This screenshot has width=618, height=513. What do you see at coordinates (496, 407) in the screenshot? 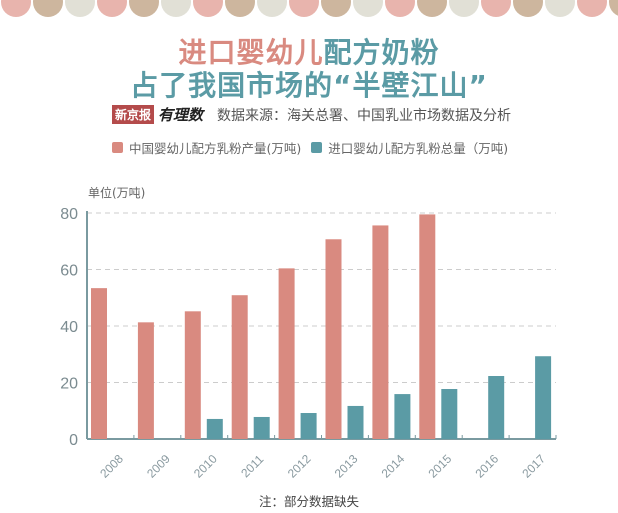
I see `bar-imported-2016` at bounding box center [496, 407].